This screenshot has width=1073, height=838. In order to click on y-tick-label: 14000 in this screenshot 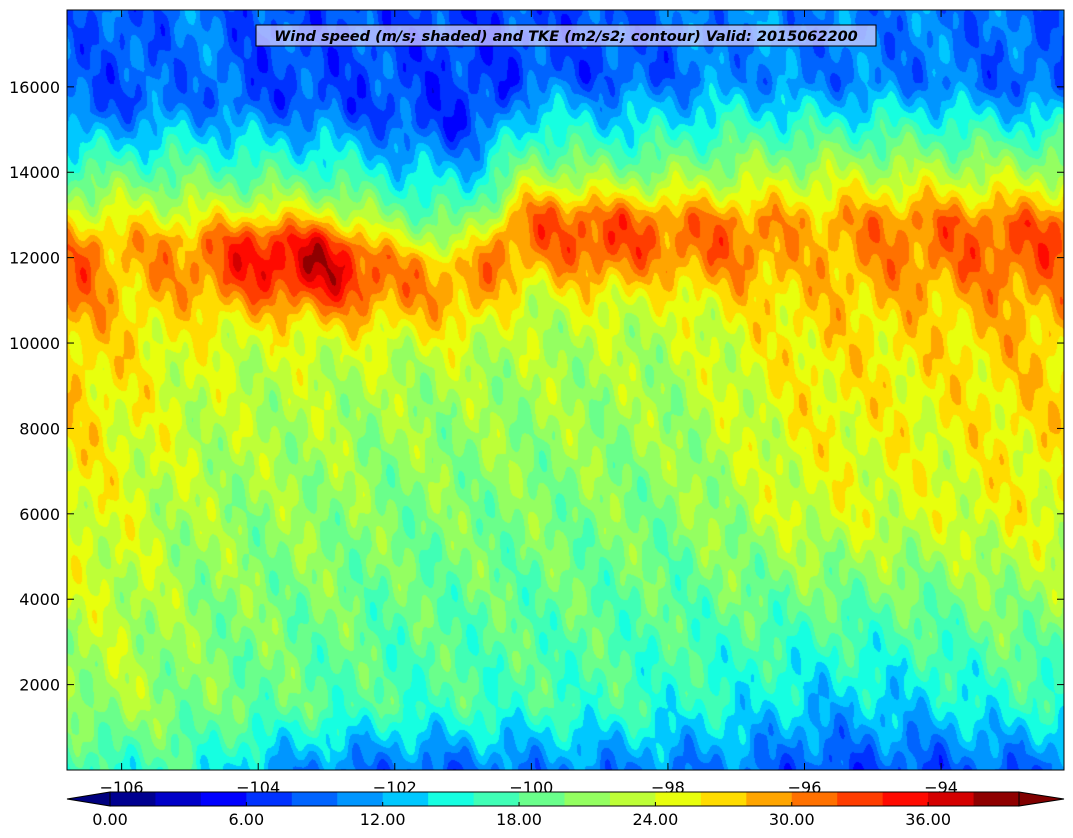, I will do `click(34, 172)`.